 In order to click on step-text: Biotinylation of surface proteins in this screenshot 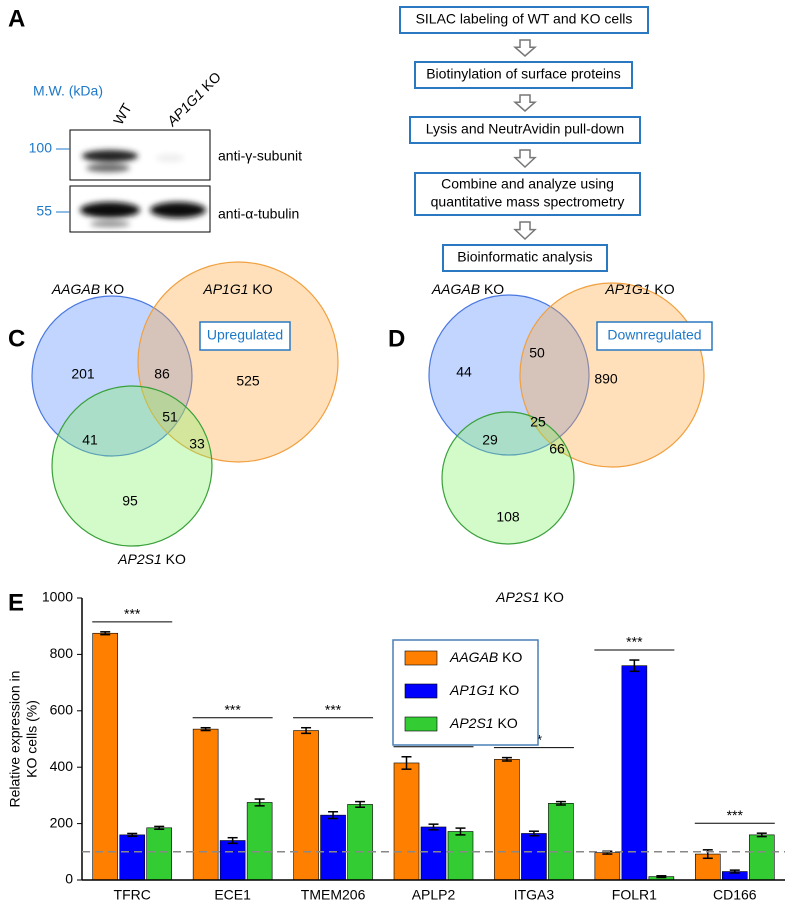, I will do `click(523, 74)`.